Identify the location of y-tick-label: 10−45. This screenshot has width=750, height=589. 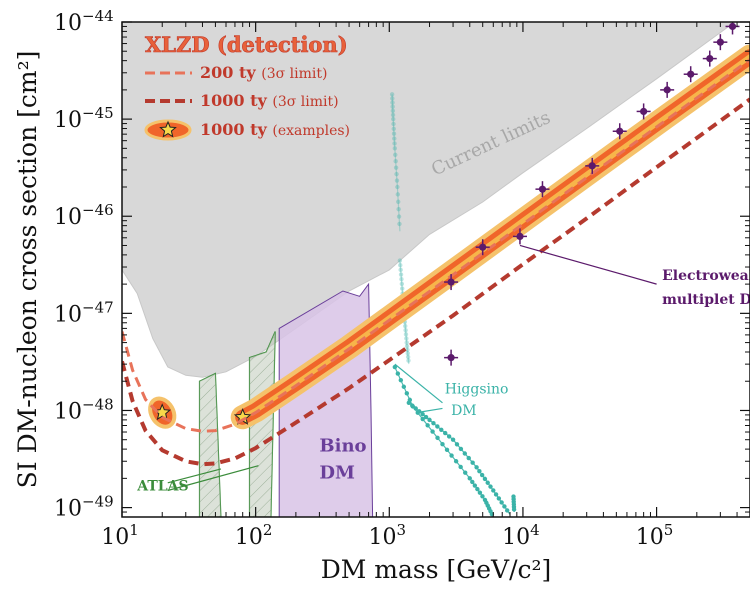
(84, 118).